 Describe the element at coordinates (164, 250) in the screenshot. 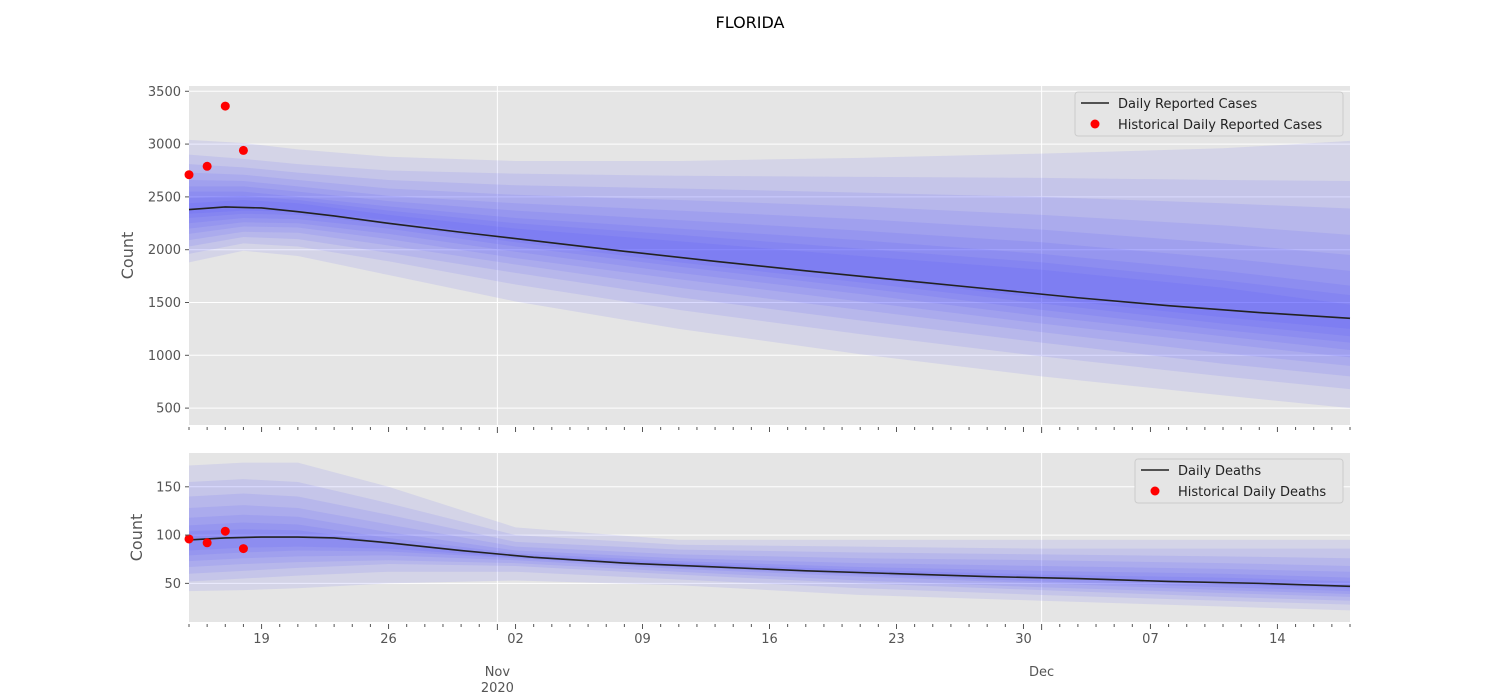

I see `y-tick-label: 2000` at that location.